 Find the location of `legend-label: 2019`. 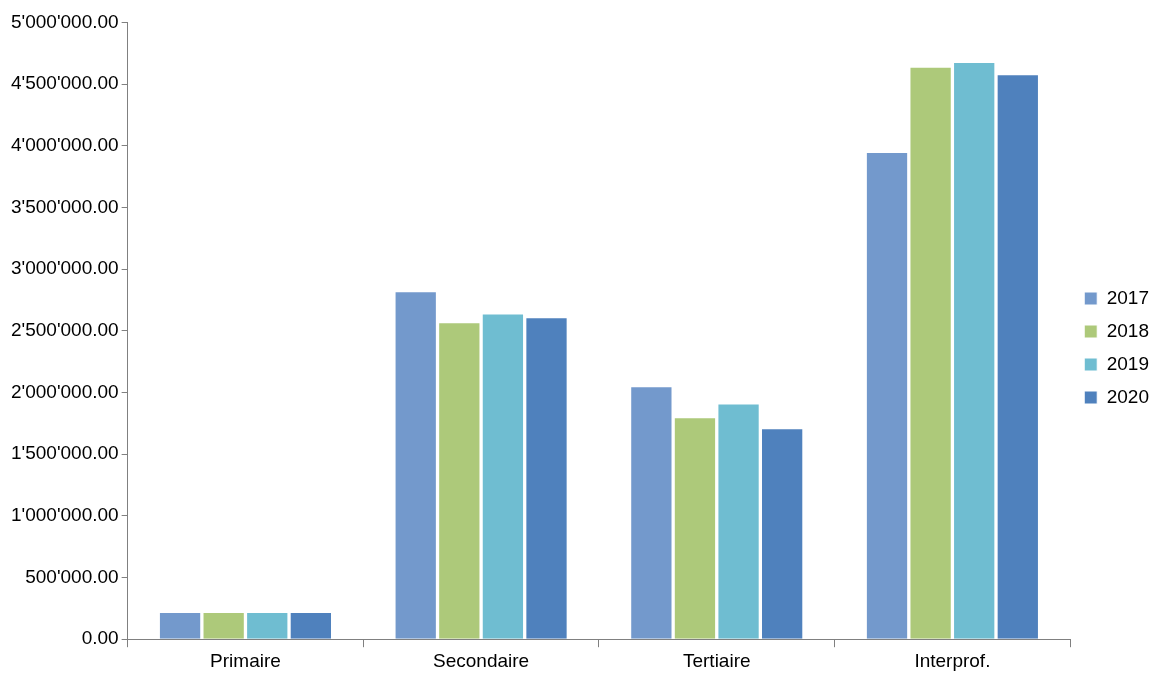

legend-label: 2019 is located at coordinates (1128, 363).